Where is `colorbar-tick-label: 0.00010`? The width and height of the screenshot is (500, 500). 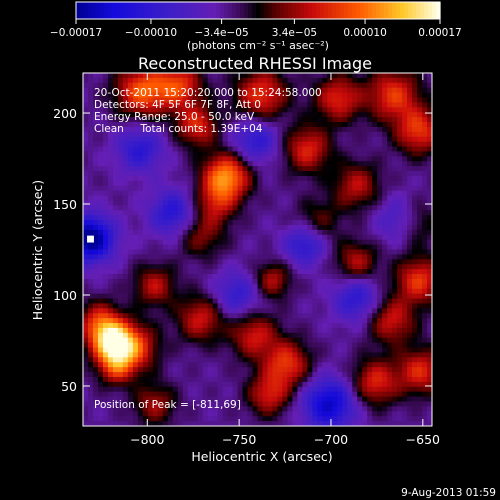
colorbar-tick-label: 0.00010 is located at coordinates (364, 33).